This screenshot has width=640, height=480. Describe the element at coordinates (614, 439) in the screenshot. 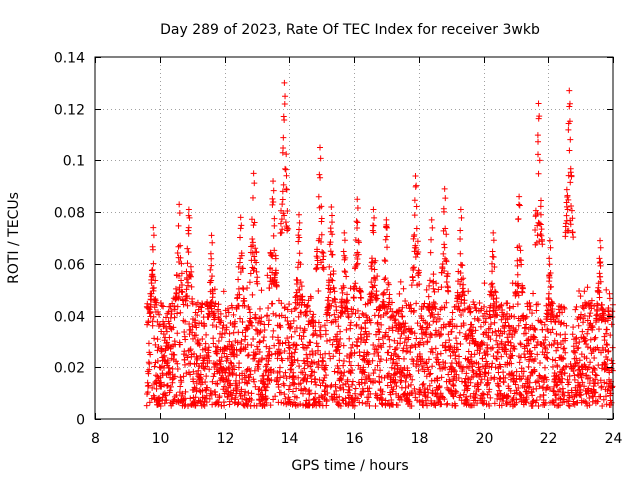

I see `x-tick-label: 24` at that location.